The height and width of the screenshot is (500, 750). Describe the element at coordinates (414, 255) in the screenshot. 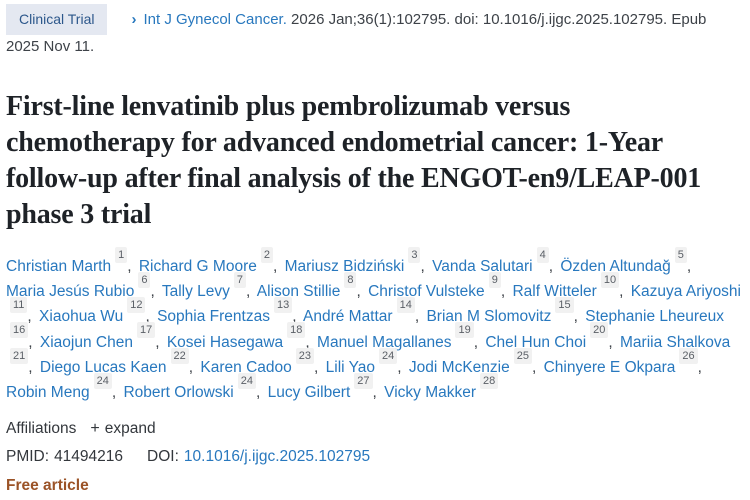

I see `author-affiliation-number: 3` at that location.